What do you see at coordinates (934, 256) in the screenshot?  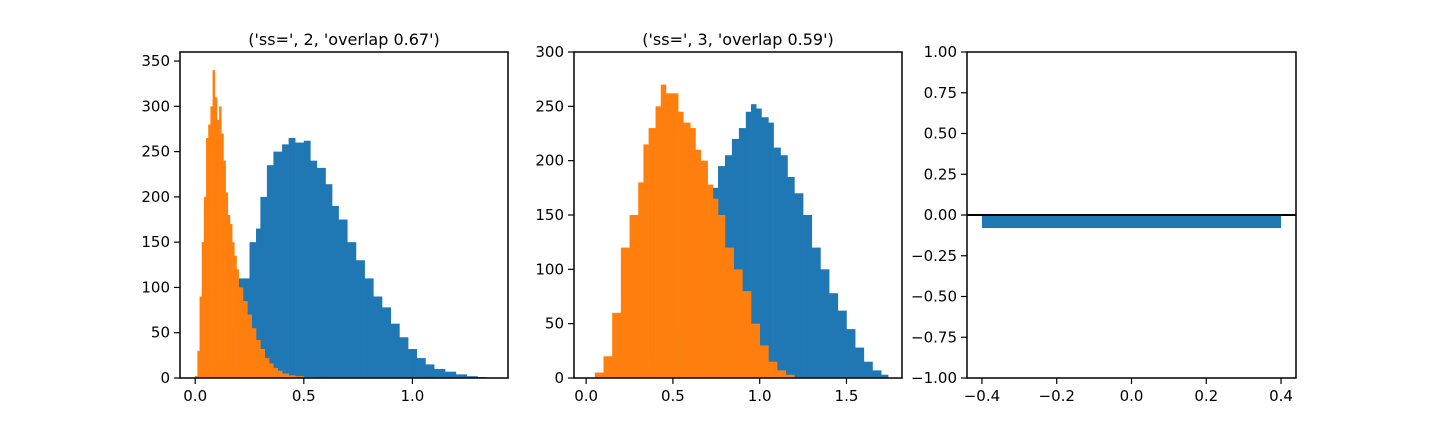 I see `y-tick-label: −0.25` at bounding box center [934, 256].